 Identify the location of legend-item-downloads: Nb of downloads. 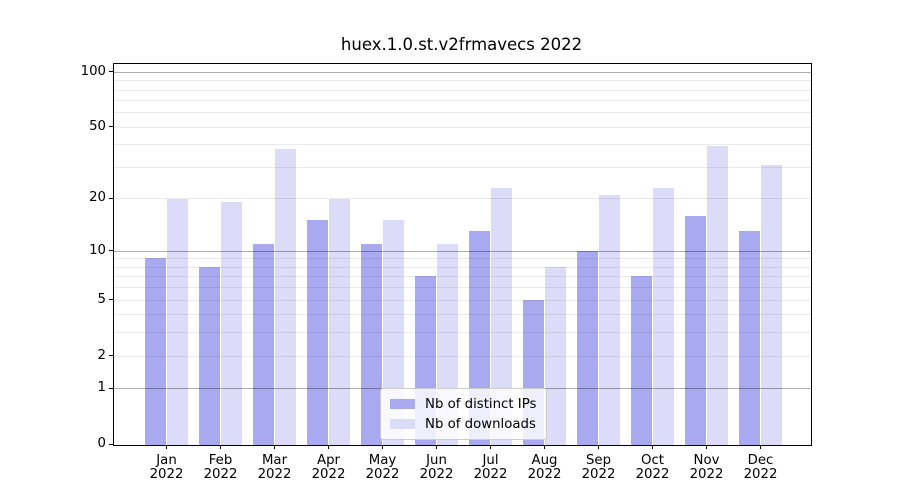
(463, 424).